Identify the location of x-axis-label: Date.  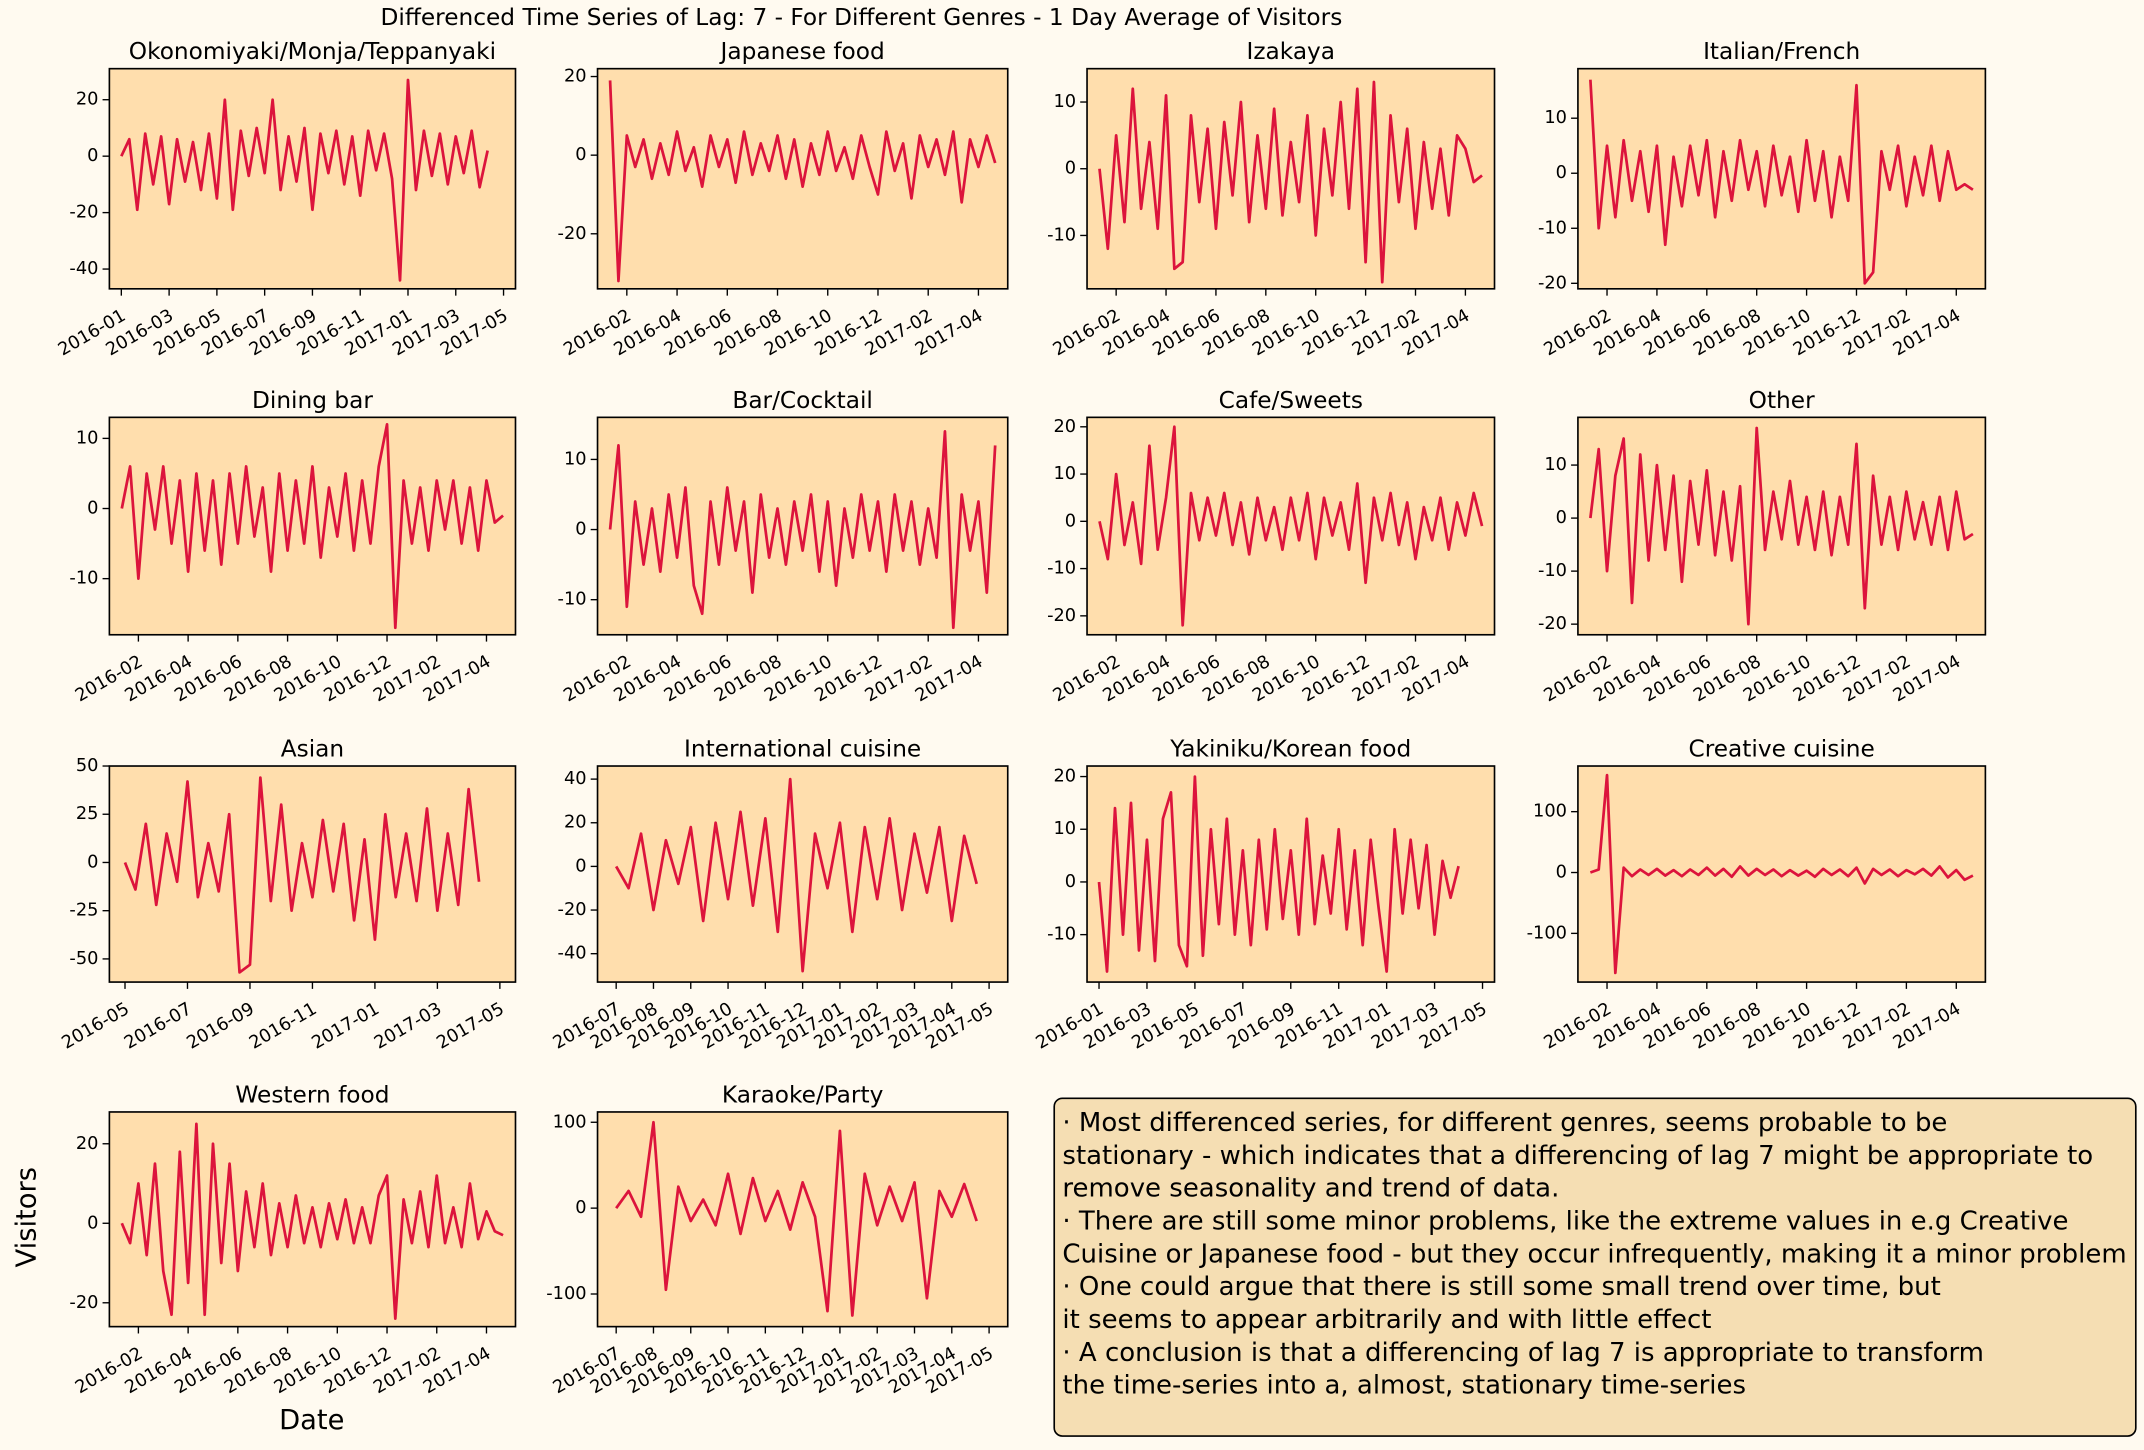
(311, 1420).